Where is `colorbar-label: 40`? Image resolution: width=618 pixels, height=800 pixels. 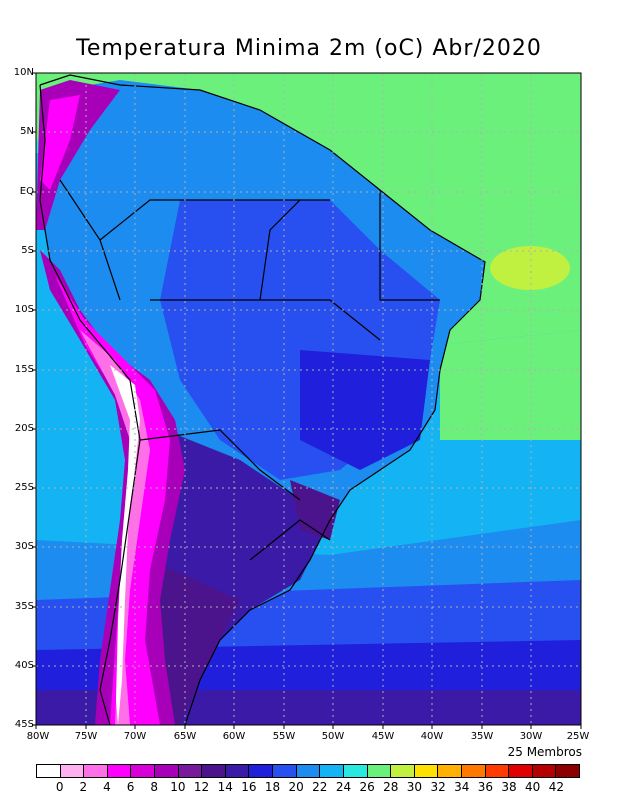 colorbar-label: 40 is located at coordinates (533, 787).